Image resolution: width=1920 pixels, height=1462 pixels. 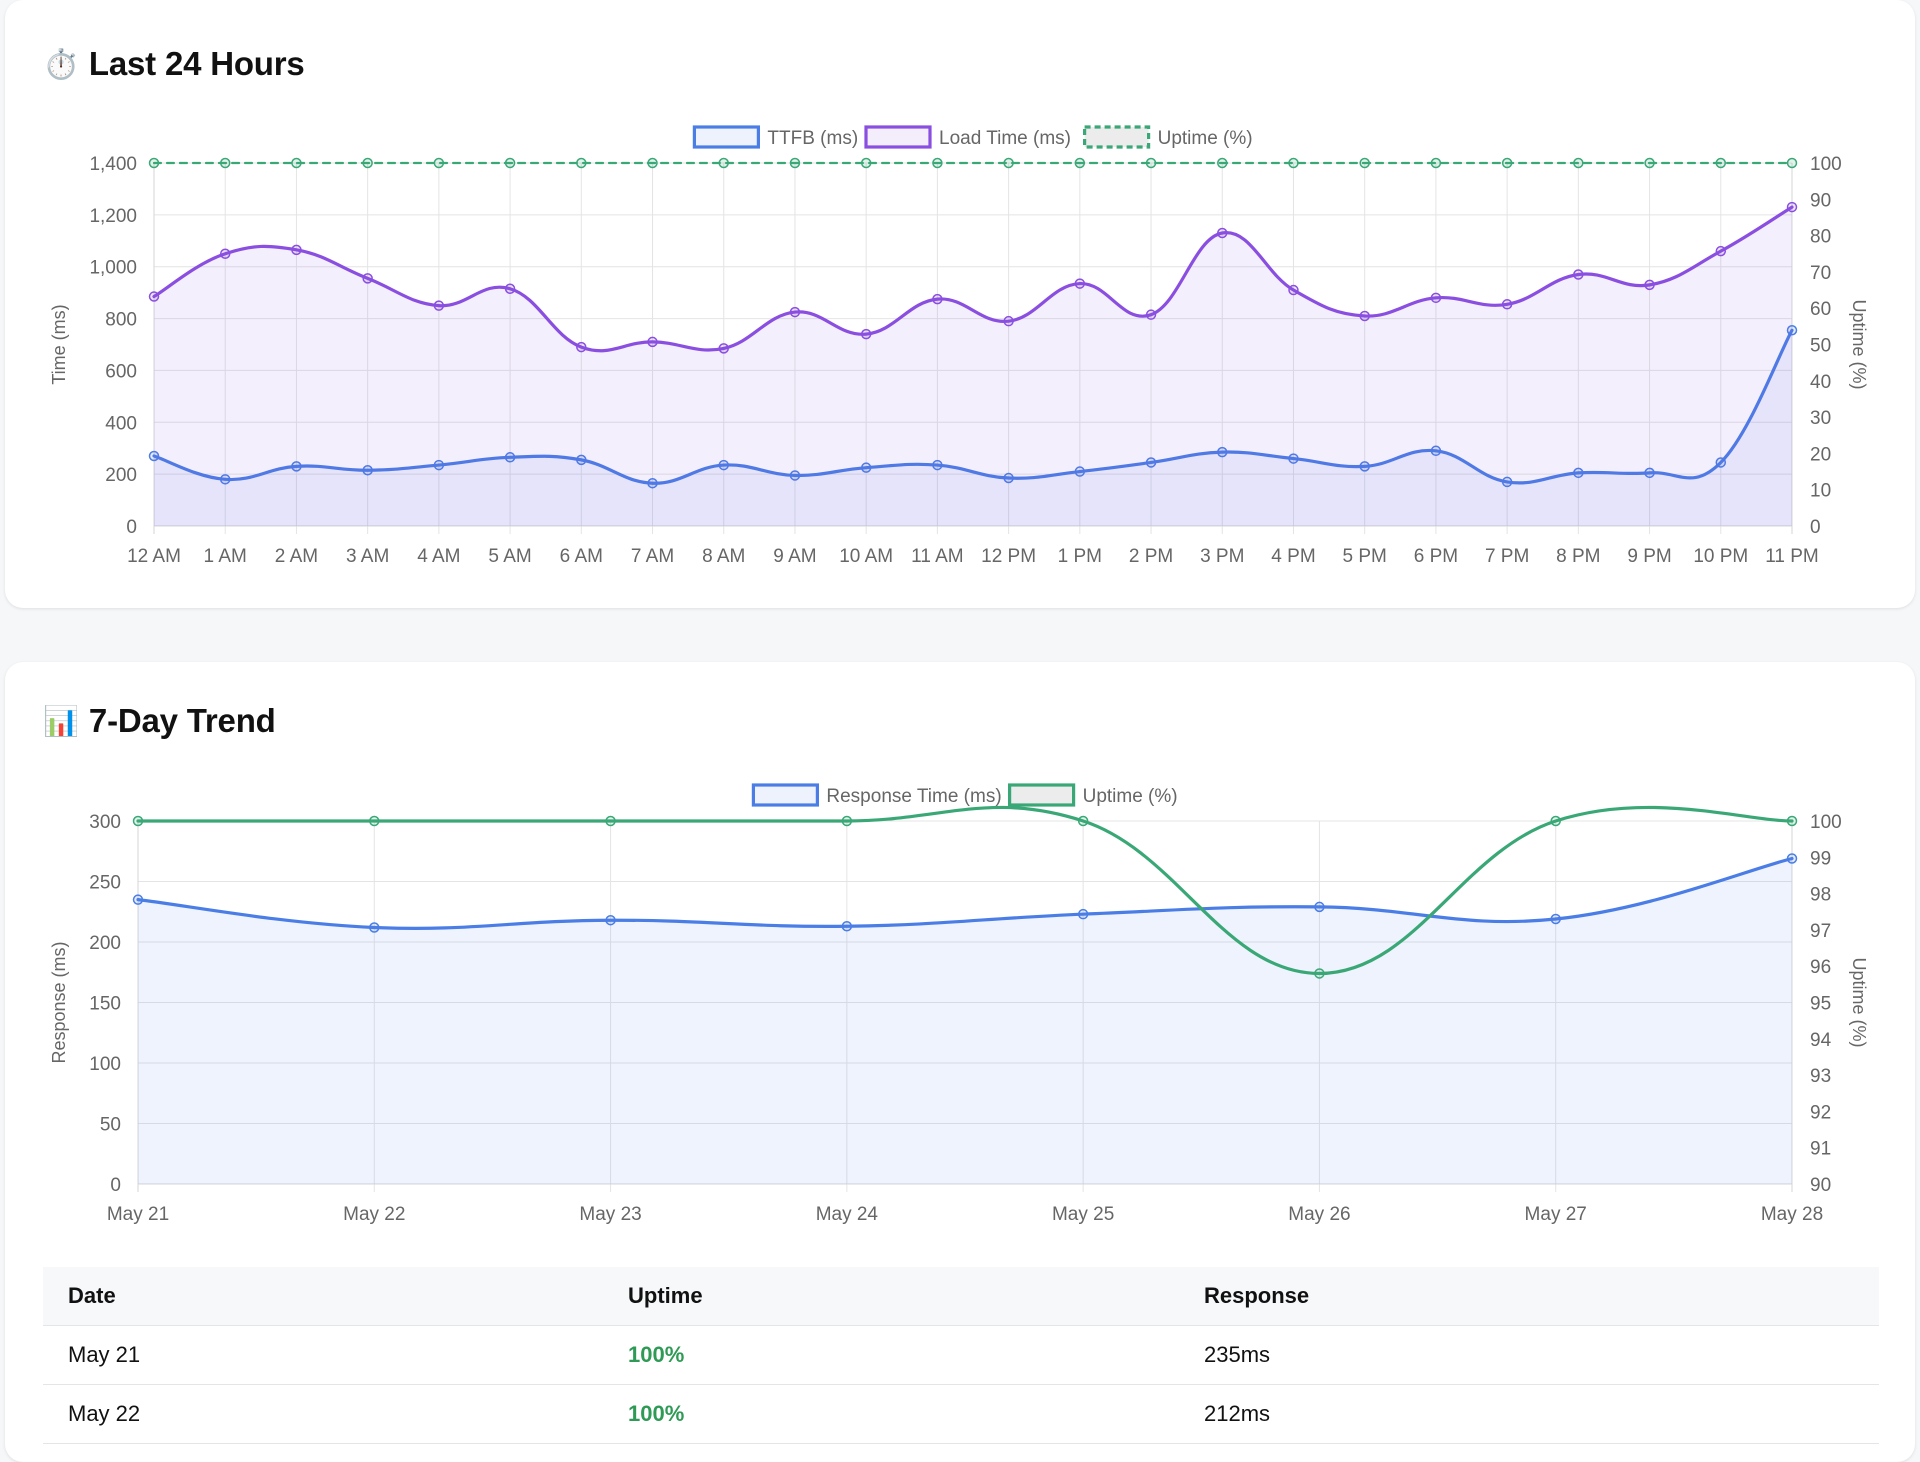 I want to click on table-row: May 22 100% 212ms, so click(x=961, y=1414).